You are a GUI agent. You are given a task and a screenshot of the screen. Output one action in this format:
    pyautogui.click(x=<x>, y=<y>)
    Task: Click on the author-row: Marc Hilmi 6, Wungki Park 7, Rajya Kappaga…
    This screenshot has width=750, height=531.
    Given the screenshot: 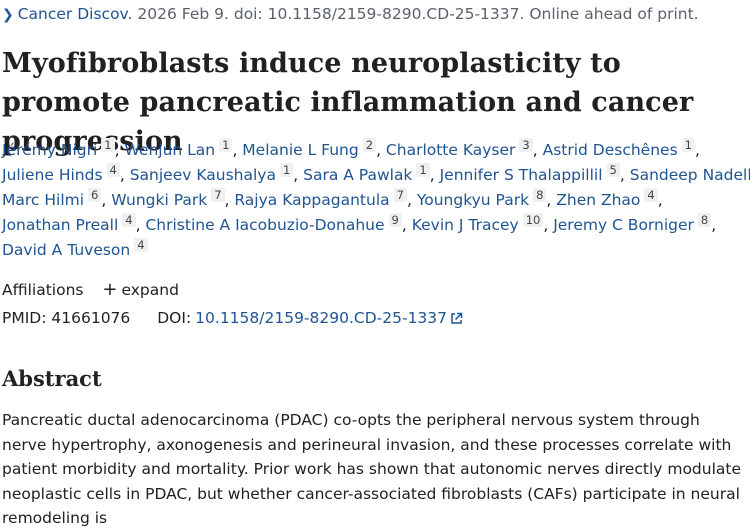 What is the action you would take?
    pyautogui.click(x=332, y=198)
    